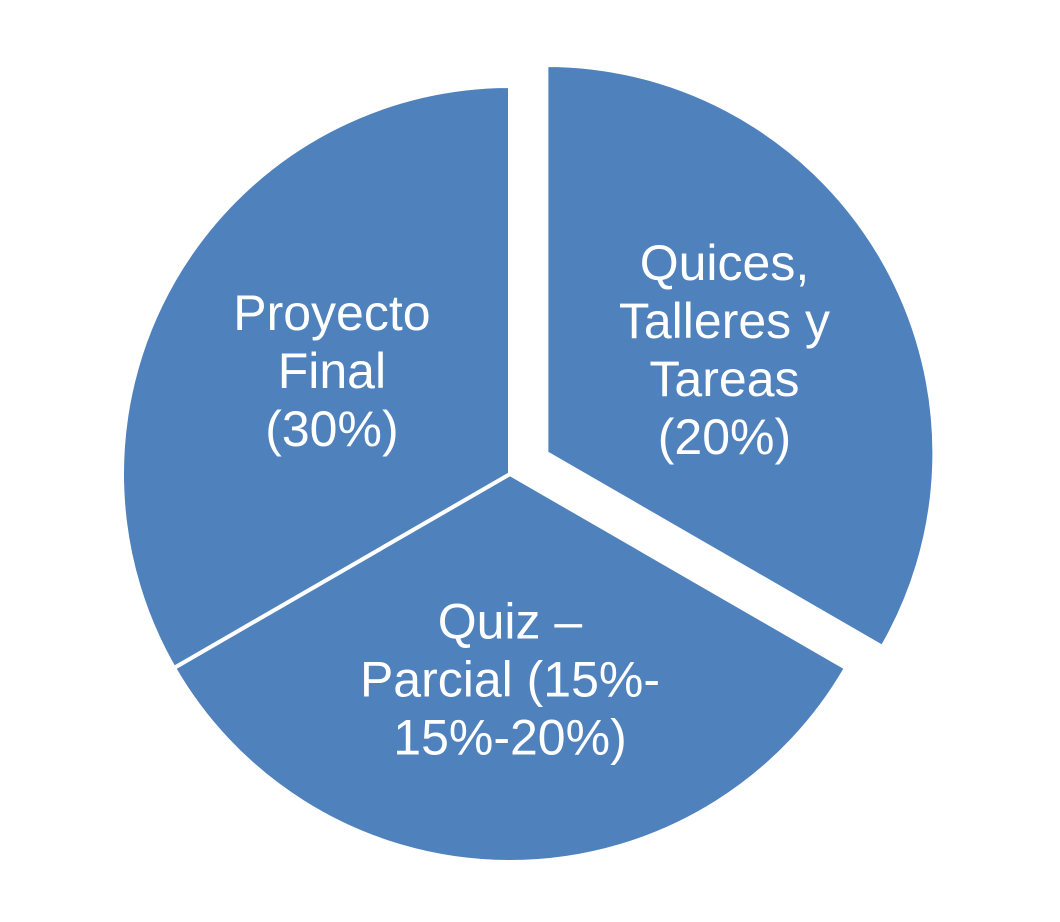  I want to click on pie-slice-label-line: Proyecto, so click(331, 313).